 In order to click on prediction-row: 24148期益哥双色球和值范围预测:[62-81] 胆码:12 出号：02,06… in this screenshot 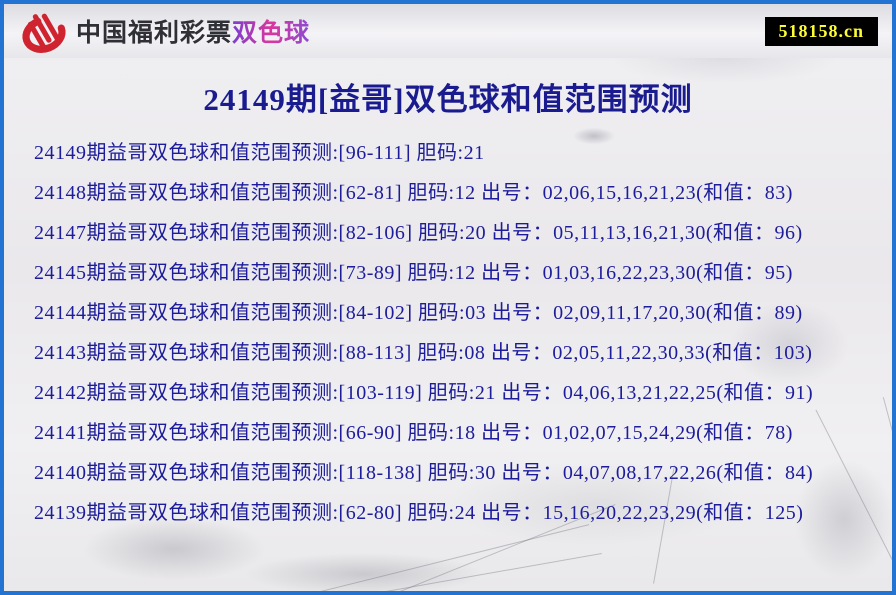, I will do `click(413, 193)`.